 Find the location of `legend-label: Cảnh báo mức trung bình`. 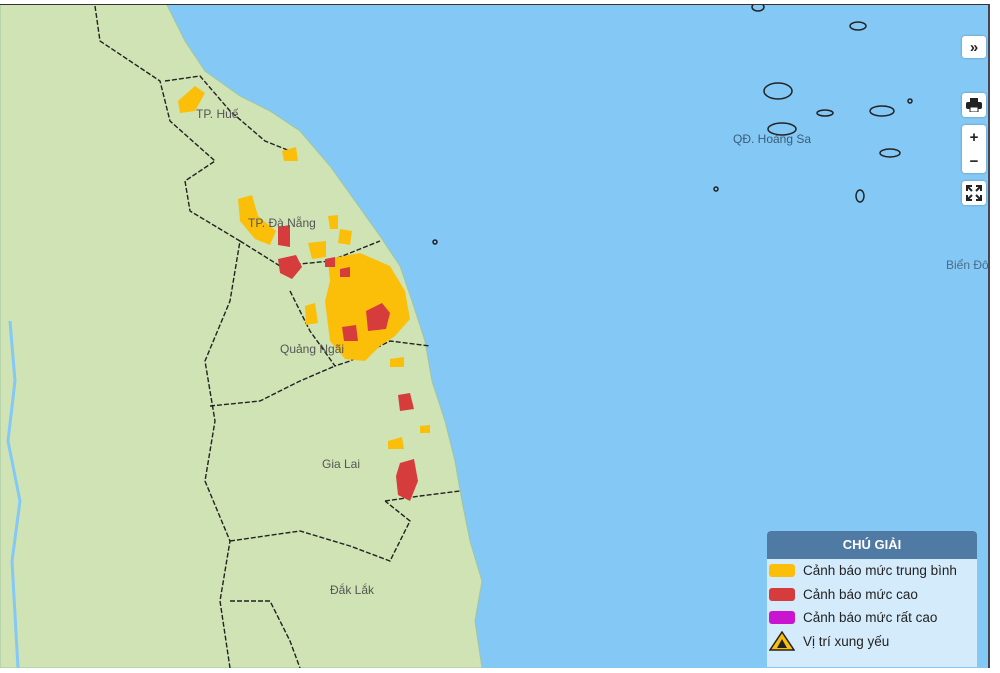

legend-label: Cảnh báo mức trung bình is located at coordinates (880, 571).